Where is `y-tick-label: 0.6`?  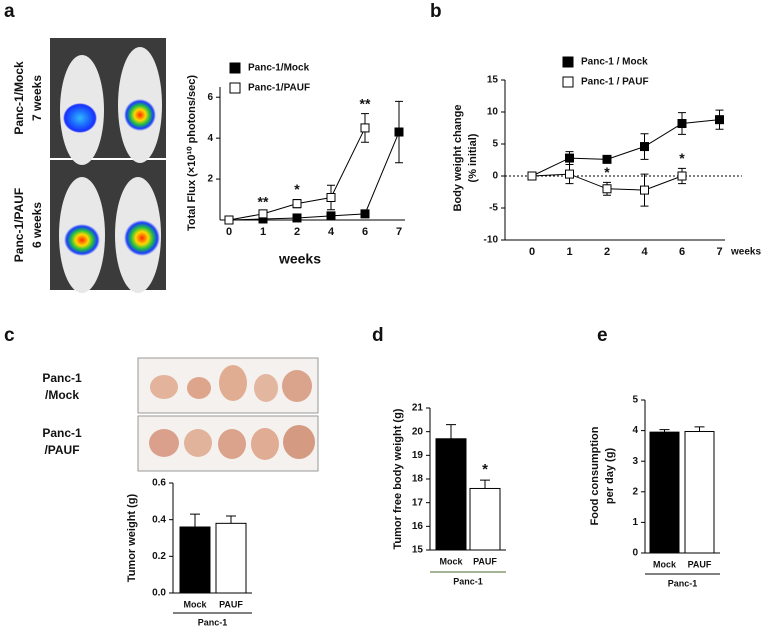
y-tick-label: 0.6 is located at coordinates (159, 483).